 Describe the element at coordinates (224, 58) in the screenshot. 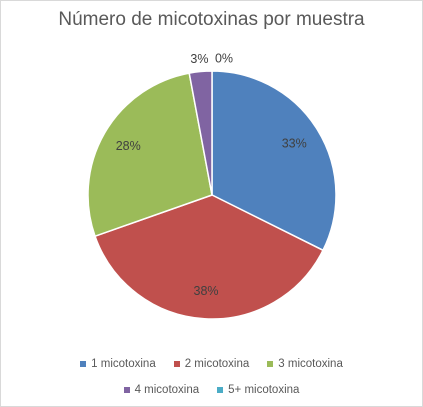

I see `data-label-5: 0%` at that location.